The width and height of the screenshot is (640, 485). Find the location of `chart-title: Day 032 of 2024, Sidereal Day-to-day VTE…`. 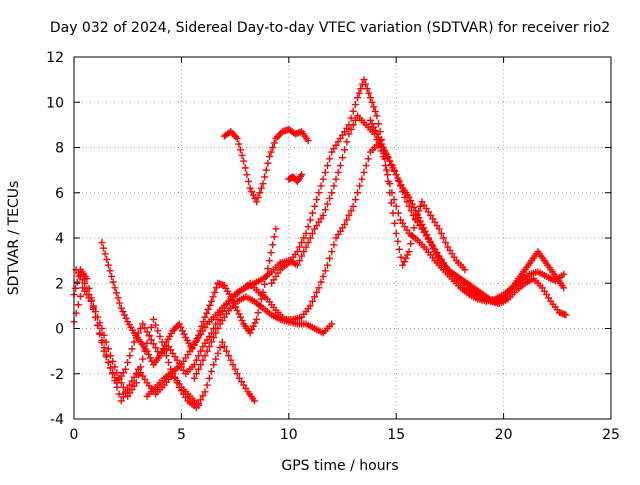

chart-title: Day 032 of 2024, Sidereal Day-to-day VTE… is located at coordinates (330, 28).